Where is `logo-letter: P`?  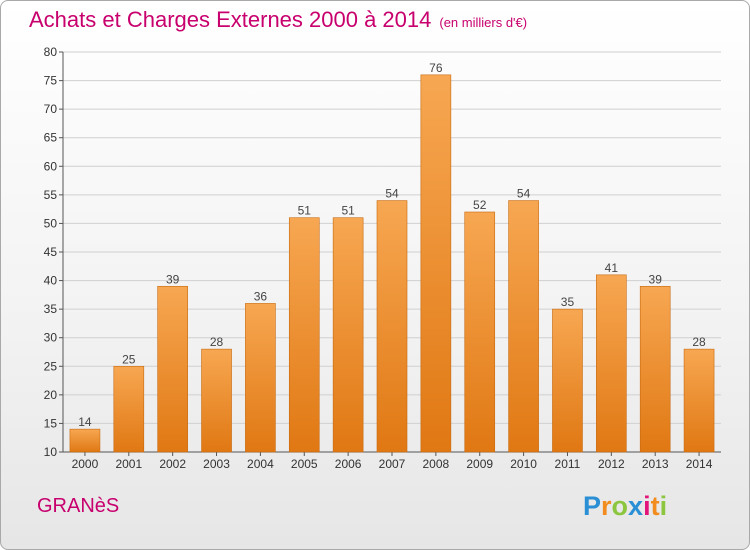
logo-letter: P is located at coordinates (592, 506).